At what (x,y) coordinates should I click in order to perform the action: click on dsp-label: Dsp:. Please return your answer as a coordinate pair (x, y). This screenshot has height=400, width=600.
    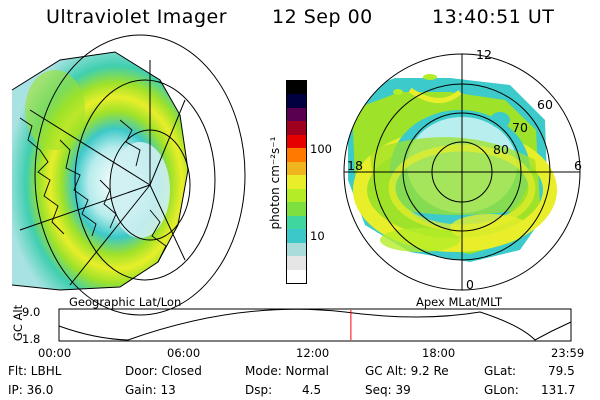
    Looking at the image, I should click on (259, 390).